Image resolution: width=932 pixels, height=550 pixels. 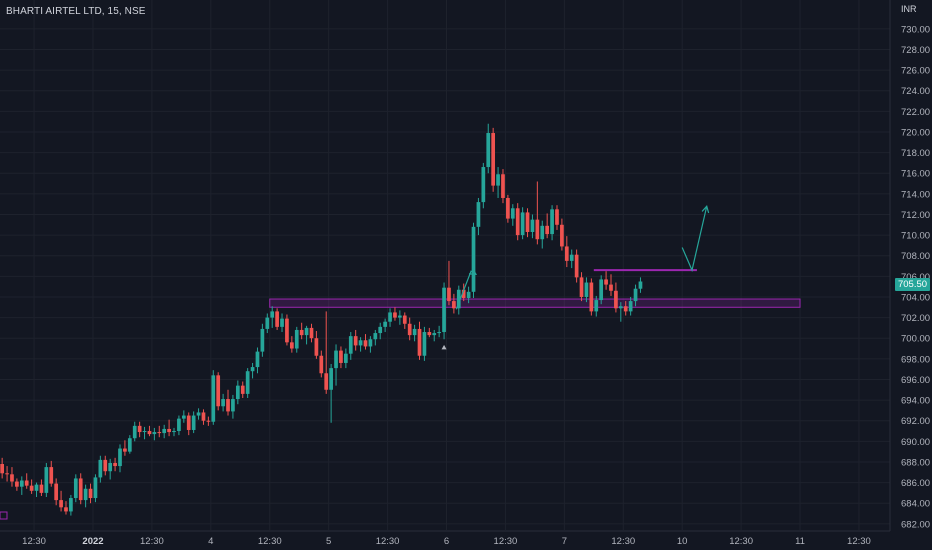 I want to click on price-tick-label: 702.00, so click(x=915, y=318).